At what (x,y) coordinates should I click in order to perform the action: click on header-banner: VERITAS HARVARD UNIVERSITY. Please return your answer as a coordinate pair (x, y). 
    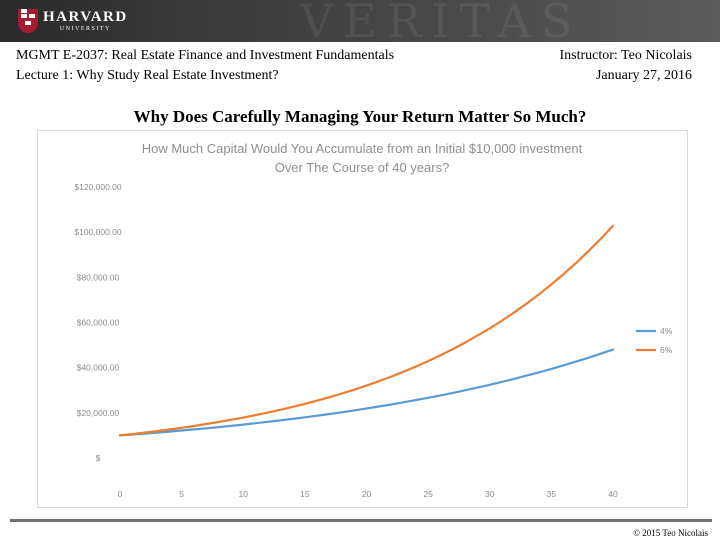
    Looking at the image, I should click on (360, 21).